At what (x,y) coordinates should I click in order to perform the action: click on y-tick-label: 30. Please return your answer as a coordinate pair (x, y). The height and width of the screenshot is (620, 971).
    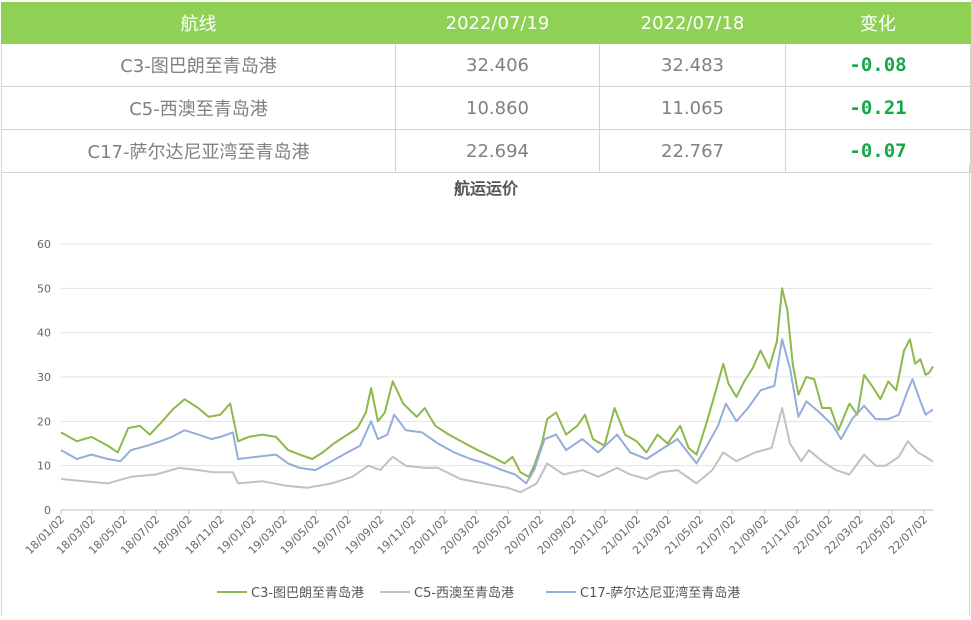
    Looking at the image, I should click on (44, 377).